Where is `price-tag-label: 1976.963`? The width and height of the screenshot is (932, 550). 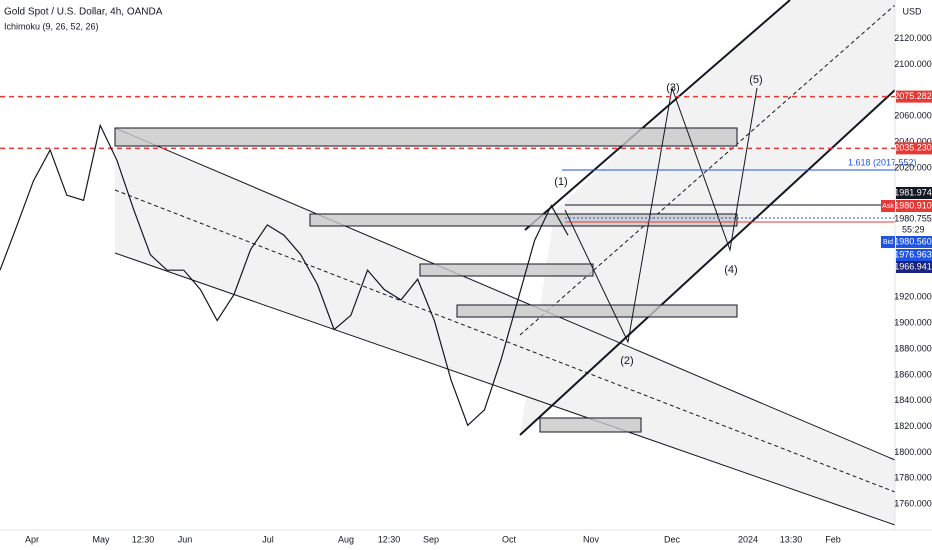 price-tag-label: 1976.963 is located at coordinates (913, 254).